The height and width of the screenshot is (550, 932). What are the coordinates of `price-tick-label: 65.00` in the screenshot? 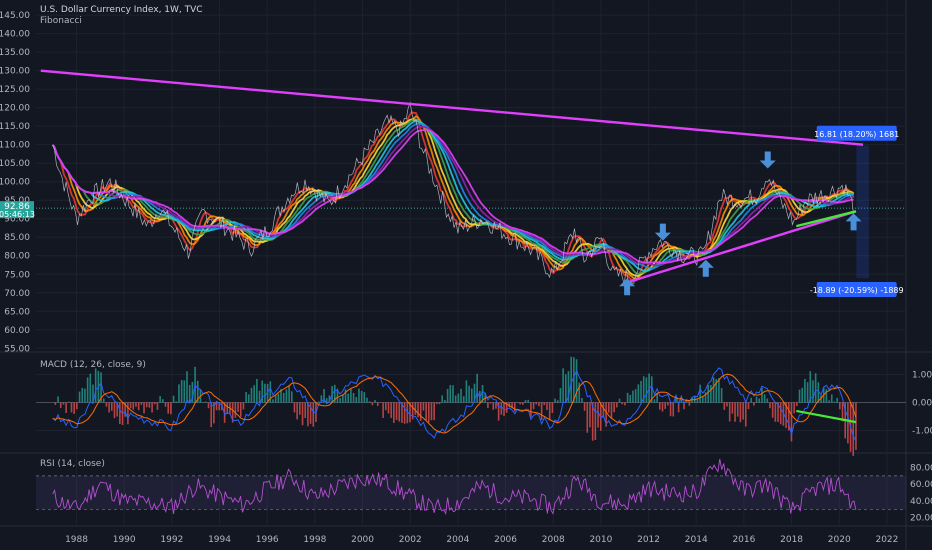 It's located at (17, 312).